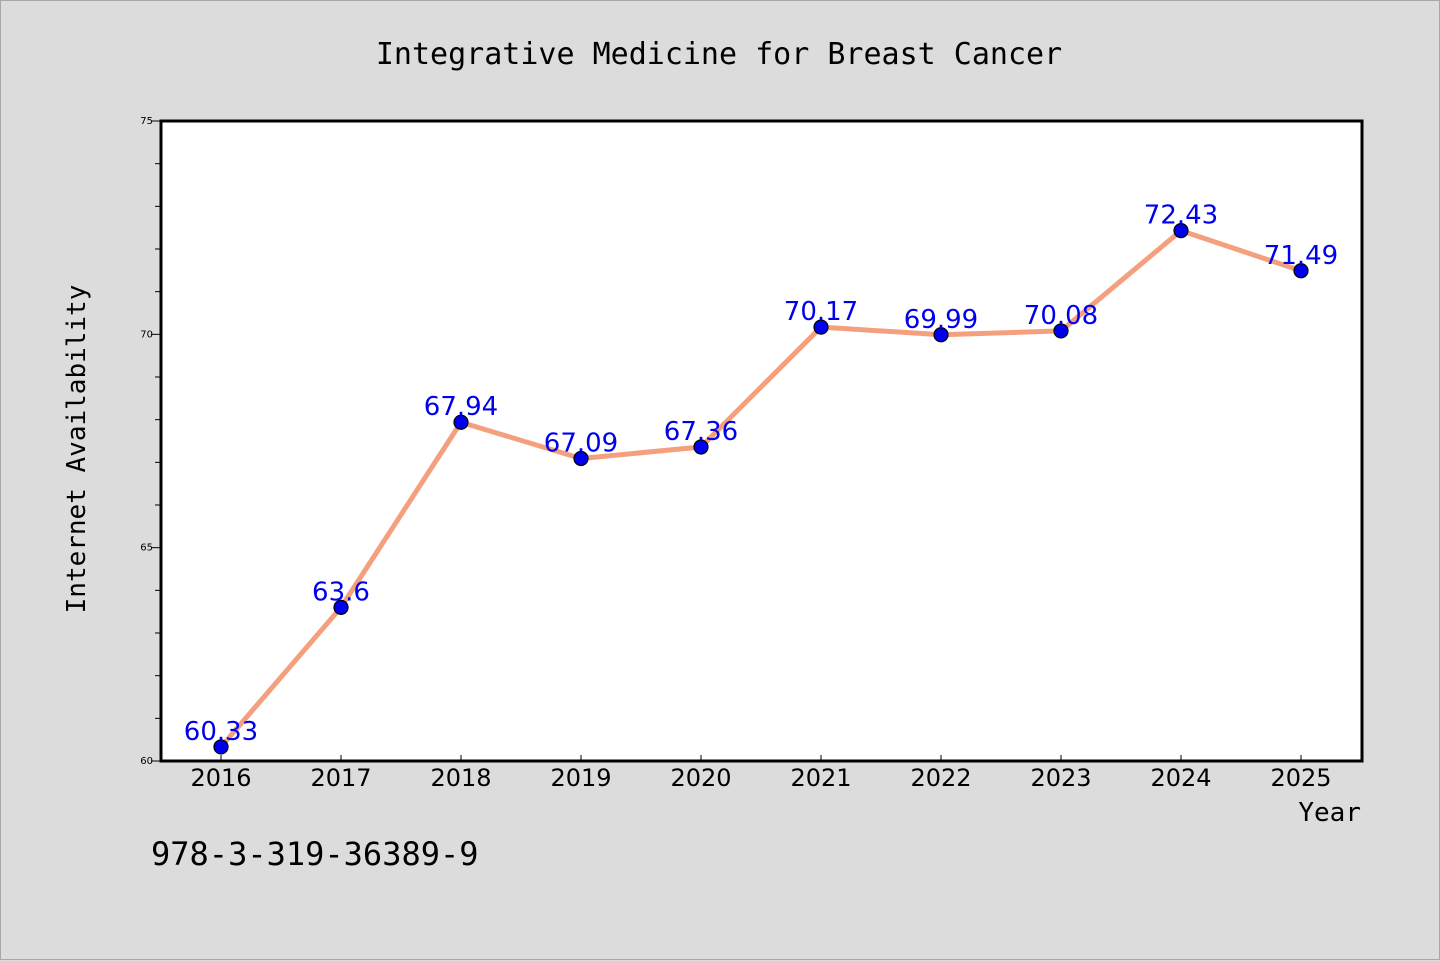 The image size is (1440, 961). I want to click on chart-title: Integrative Medicine for Breast Cancer, so click(719, 54).